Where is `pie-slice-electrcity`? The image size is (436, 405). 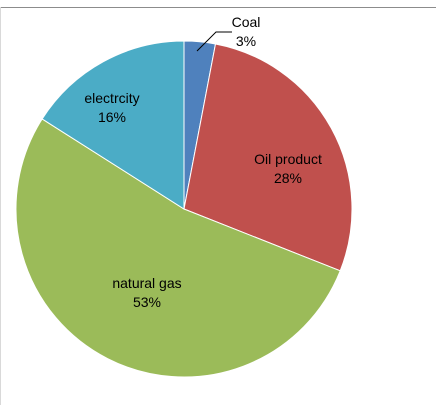
pie-slice-electrcity is located at coordinates (113, 125).